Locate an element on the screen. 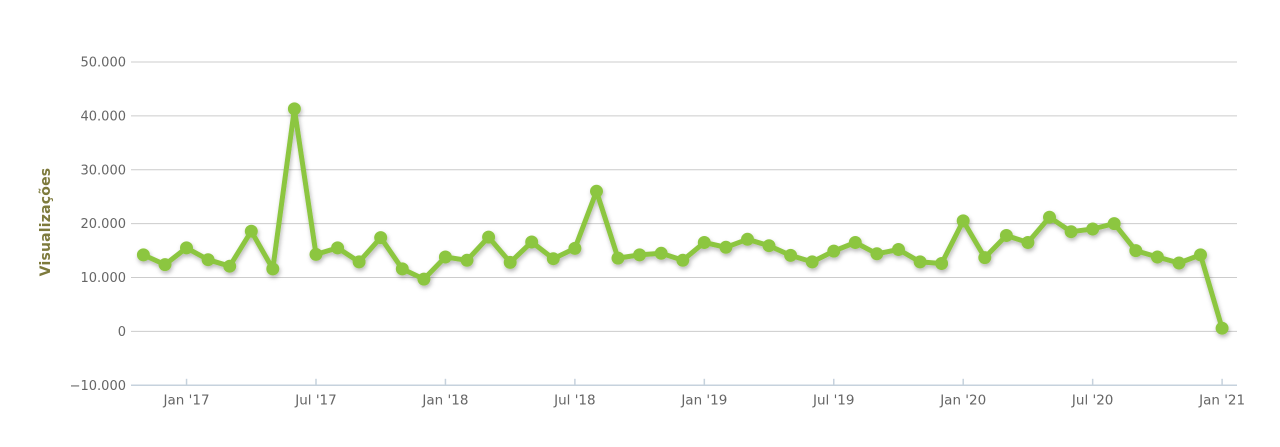  x-axis-label: Jan '18 is located at coordinates (444, 400).